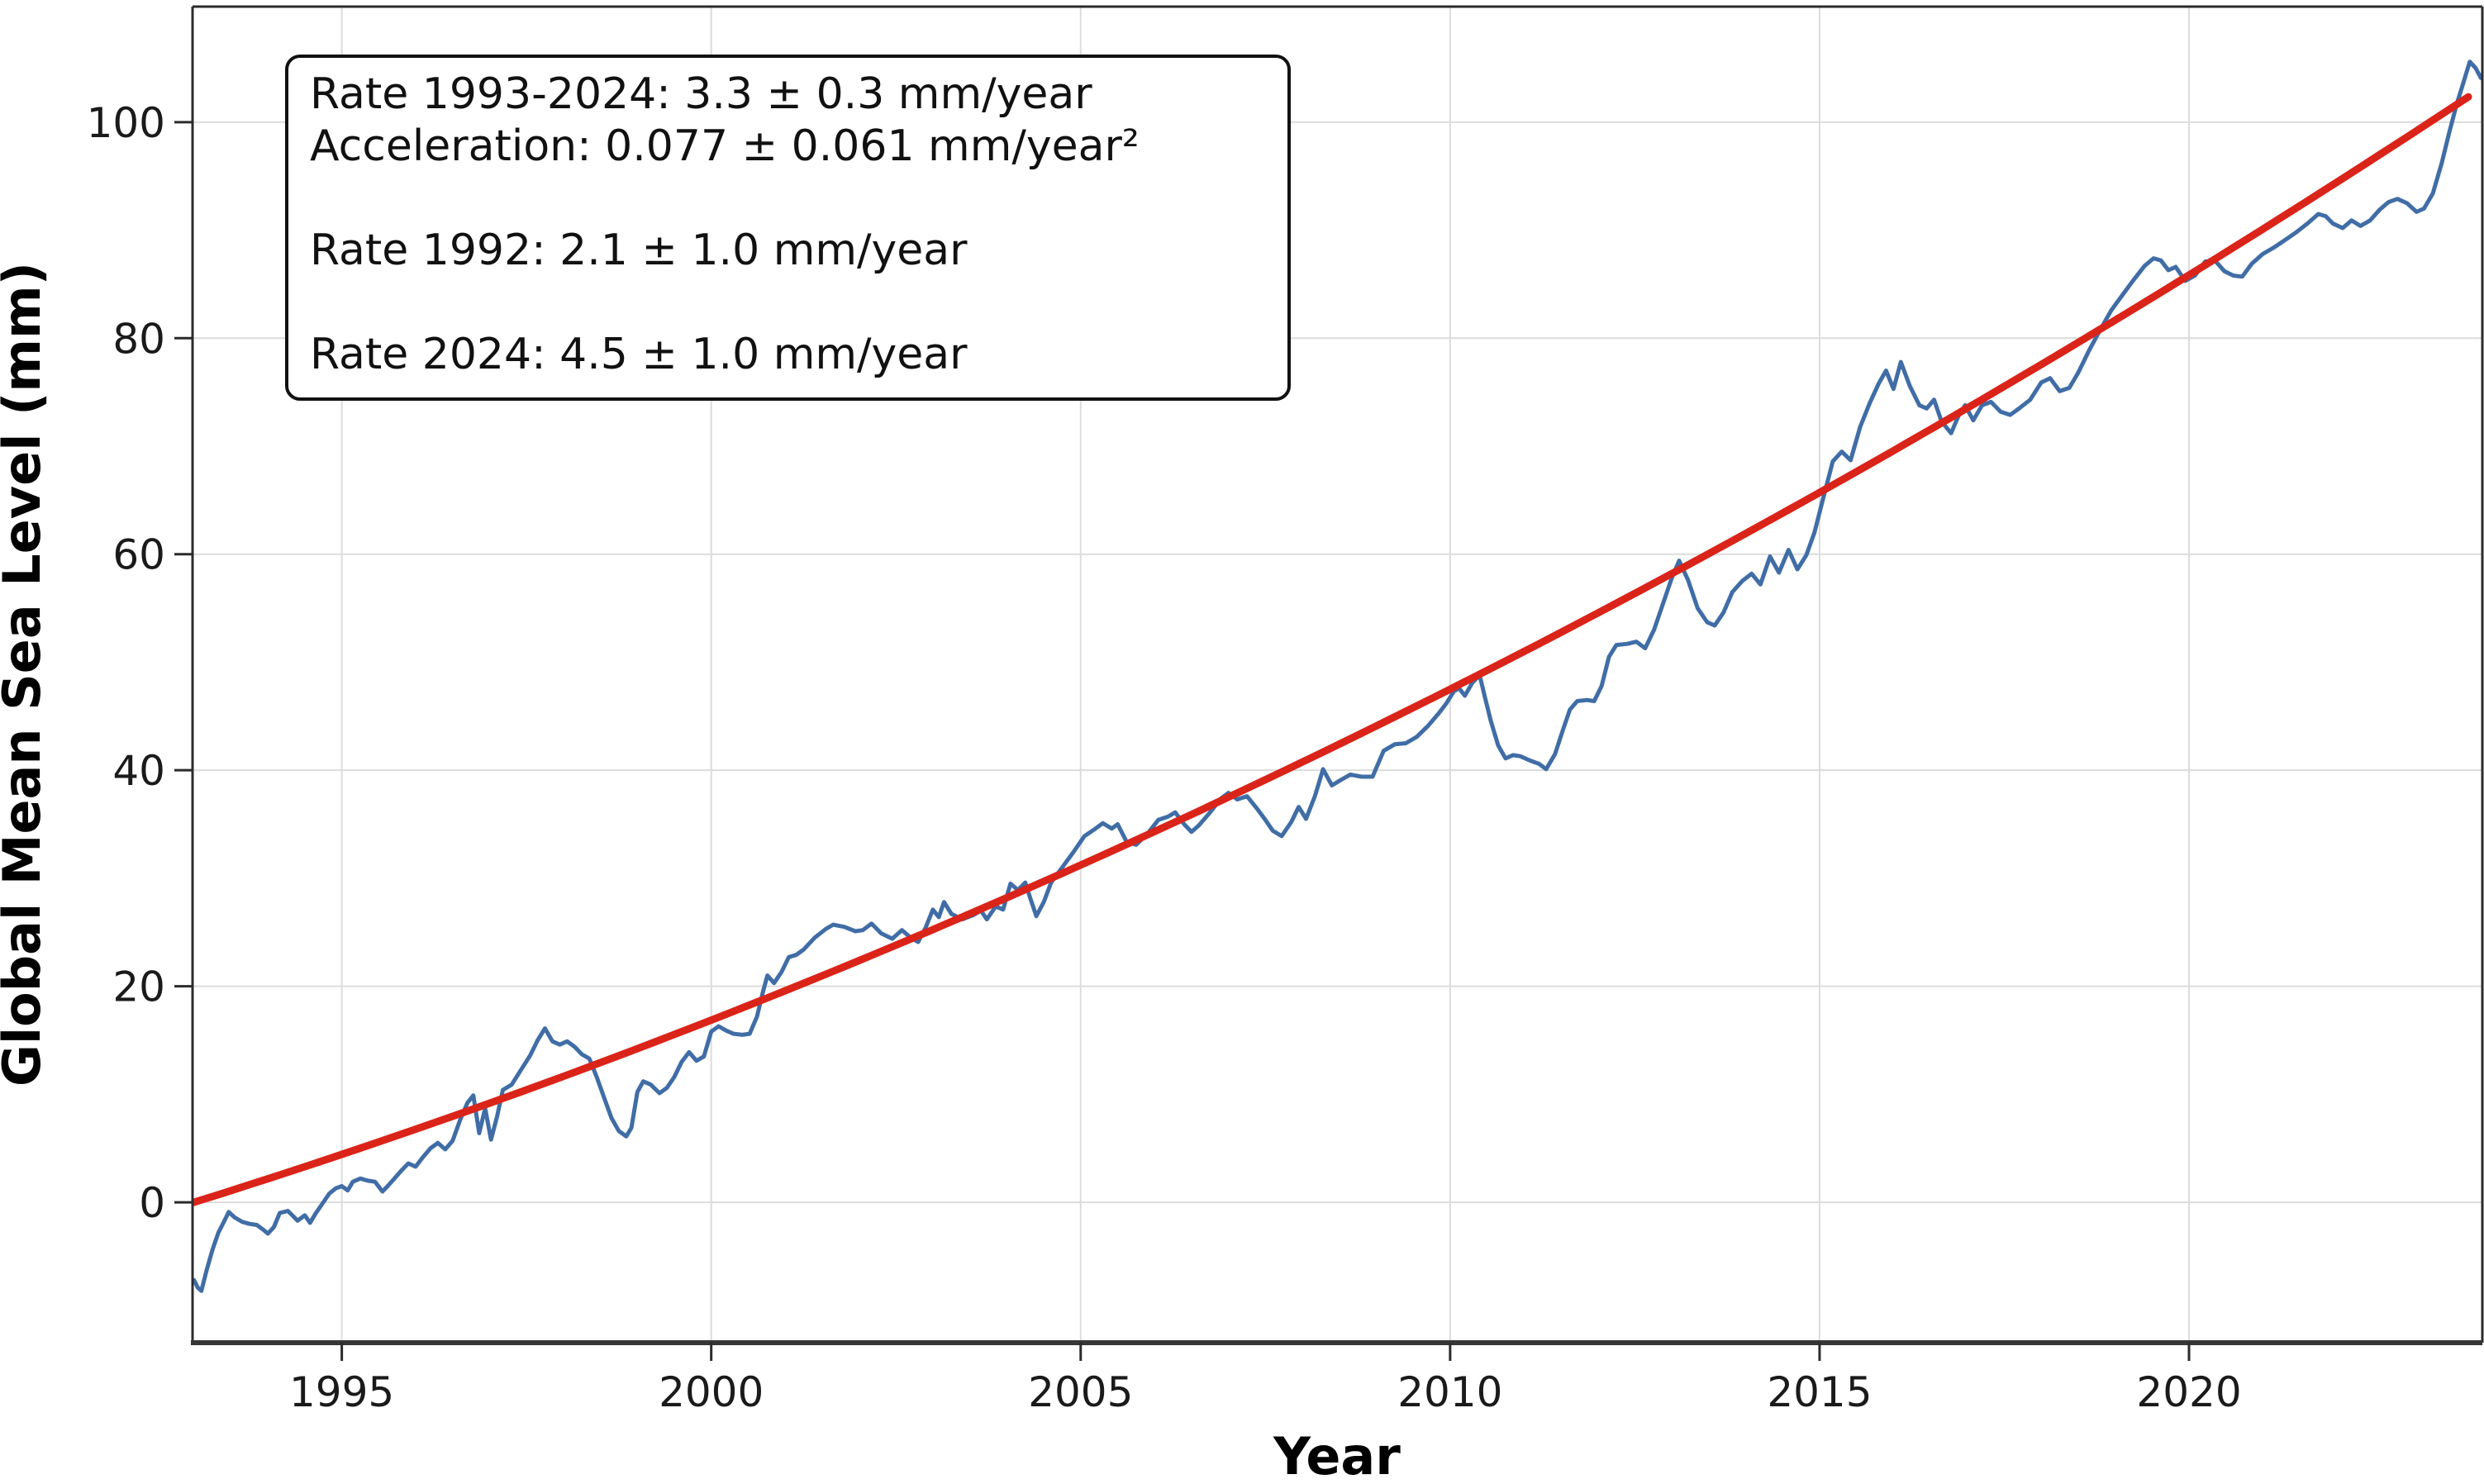 Image resolution: width=2484 pixels, height=1484 pixels. I want to click on x-tick-label: 2010, so click(1449, 1392).